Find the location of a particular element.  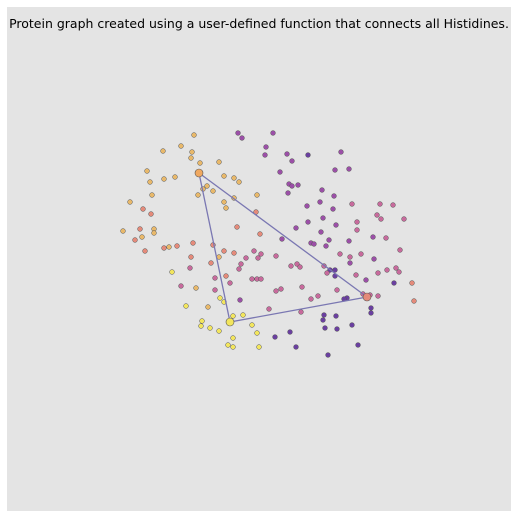

histidine-layer is located at coordinates (283, 247).